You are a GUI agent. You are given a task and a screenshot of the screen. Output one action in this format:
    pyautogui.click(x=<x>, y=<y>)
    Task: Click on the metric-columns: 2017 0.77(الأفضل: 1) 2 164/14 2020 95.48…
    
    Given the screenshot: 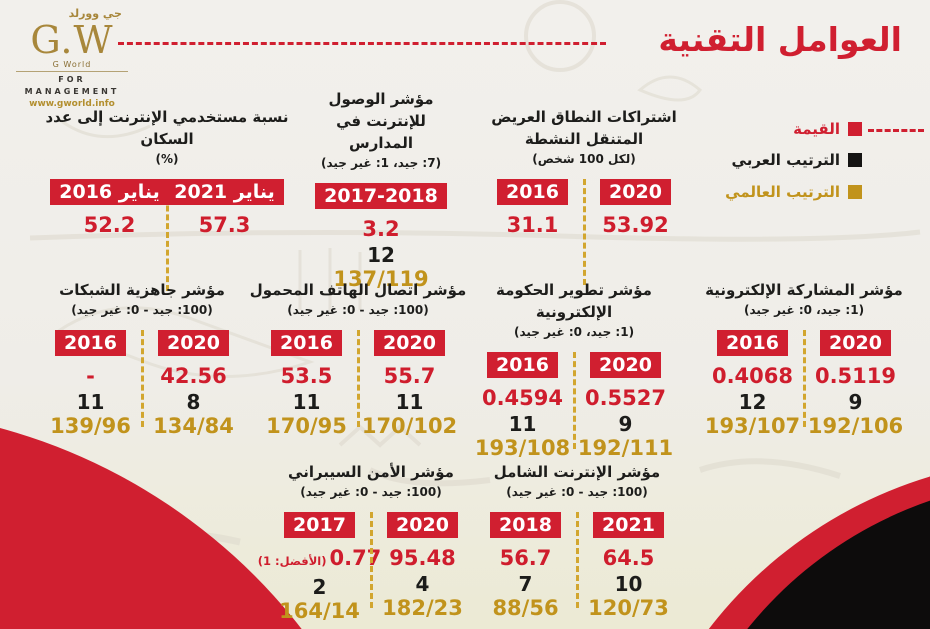 What is the action you would take?
    pyautogui.click(x=371, y=568)
    